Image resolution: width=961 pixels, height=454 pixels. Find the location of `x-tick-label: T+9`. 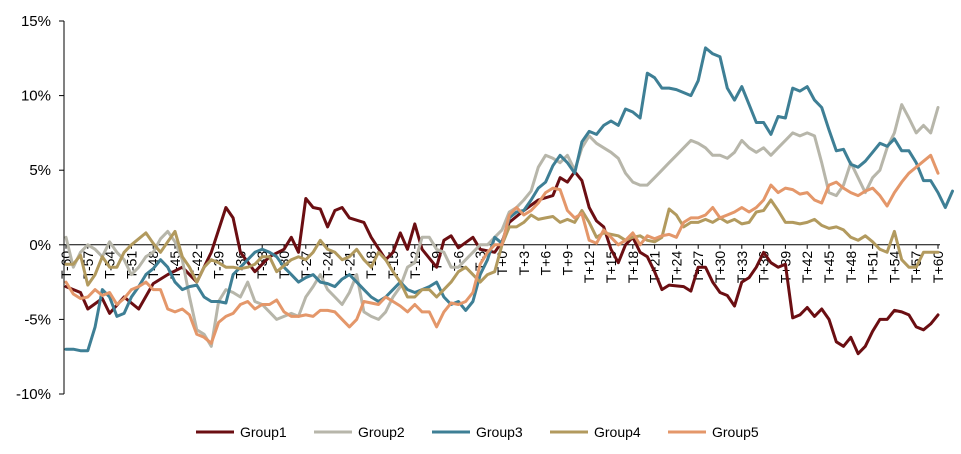

x-tick-label: T+9 is located at coordinates (567, 263).